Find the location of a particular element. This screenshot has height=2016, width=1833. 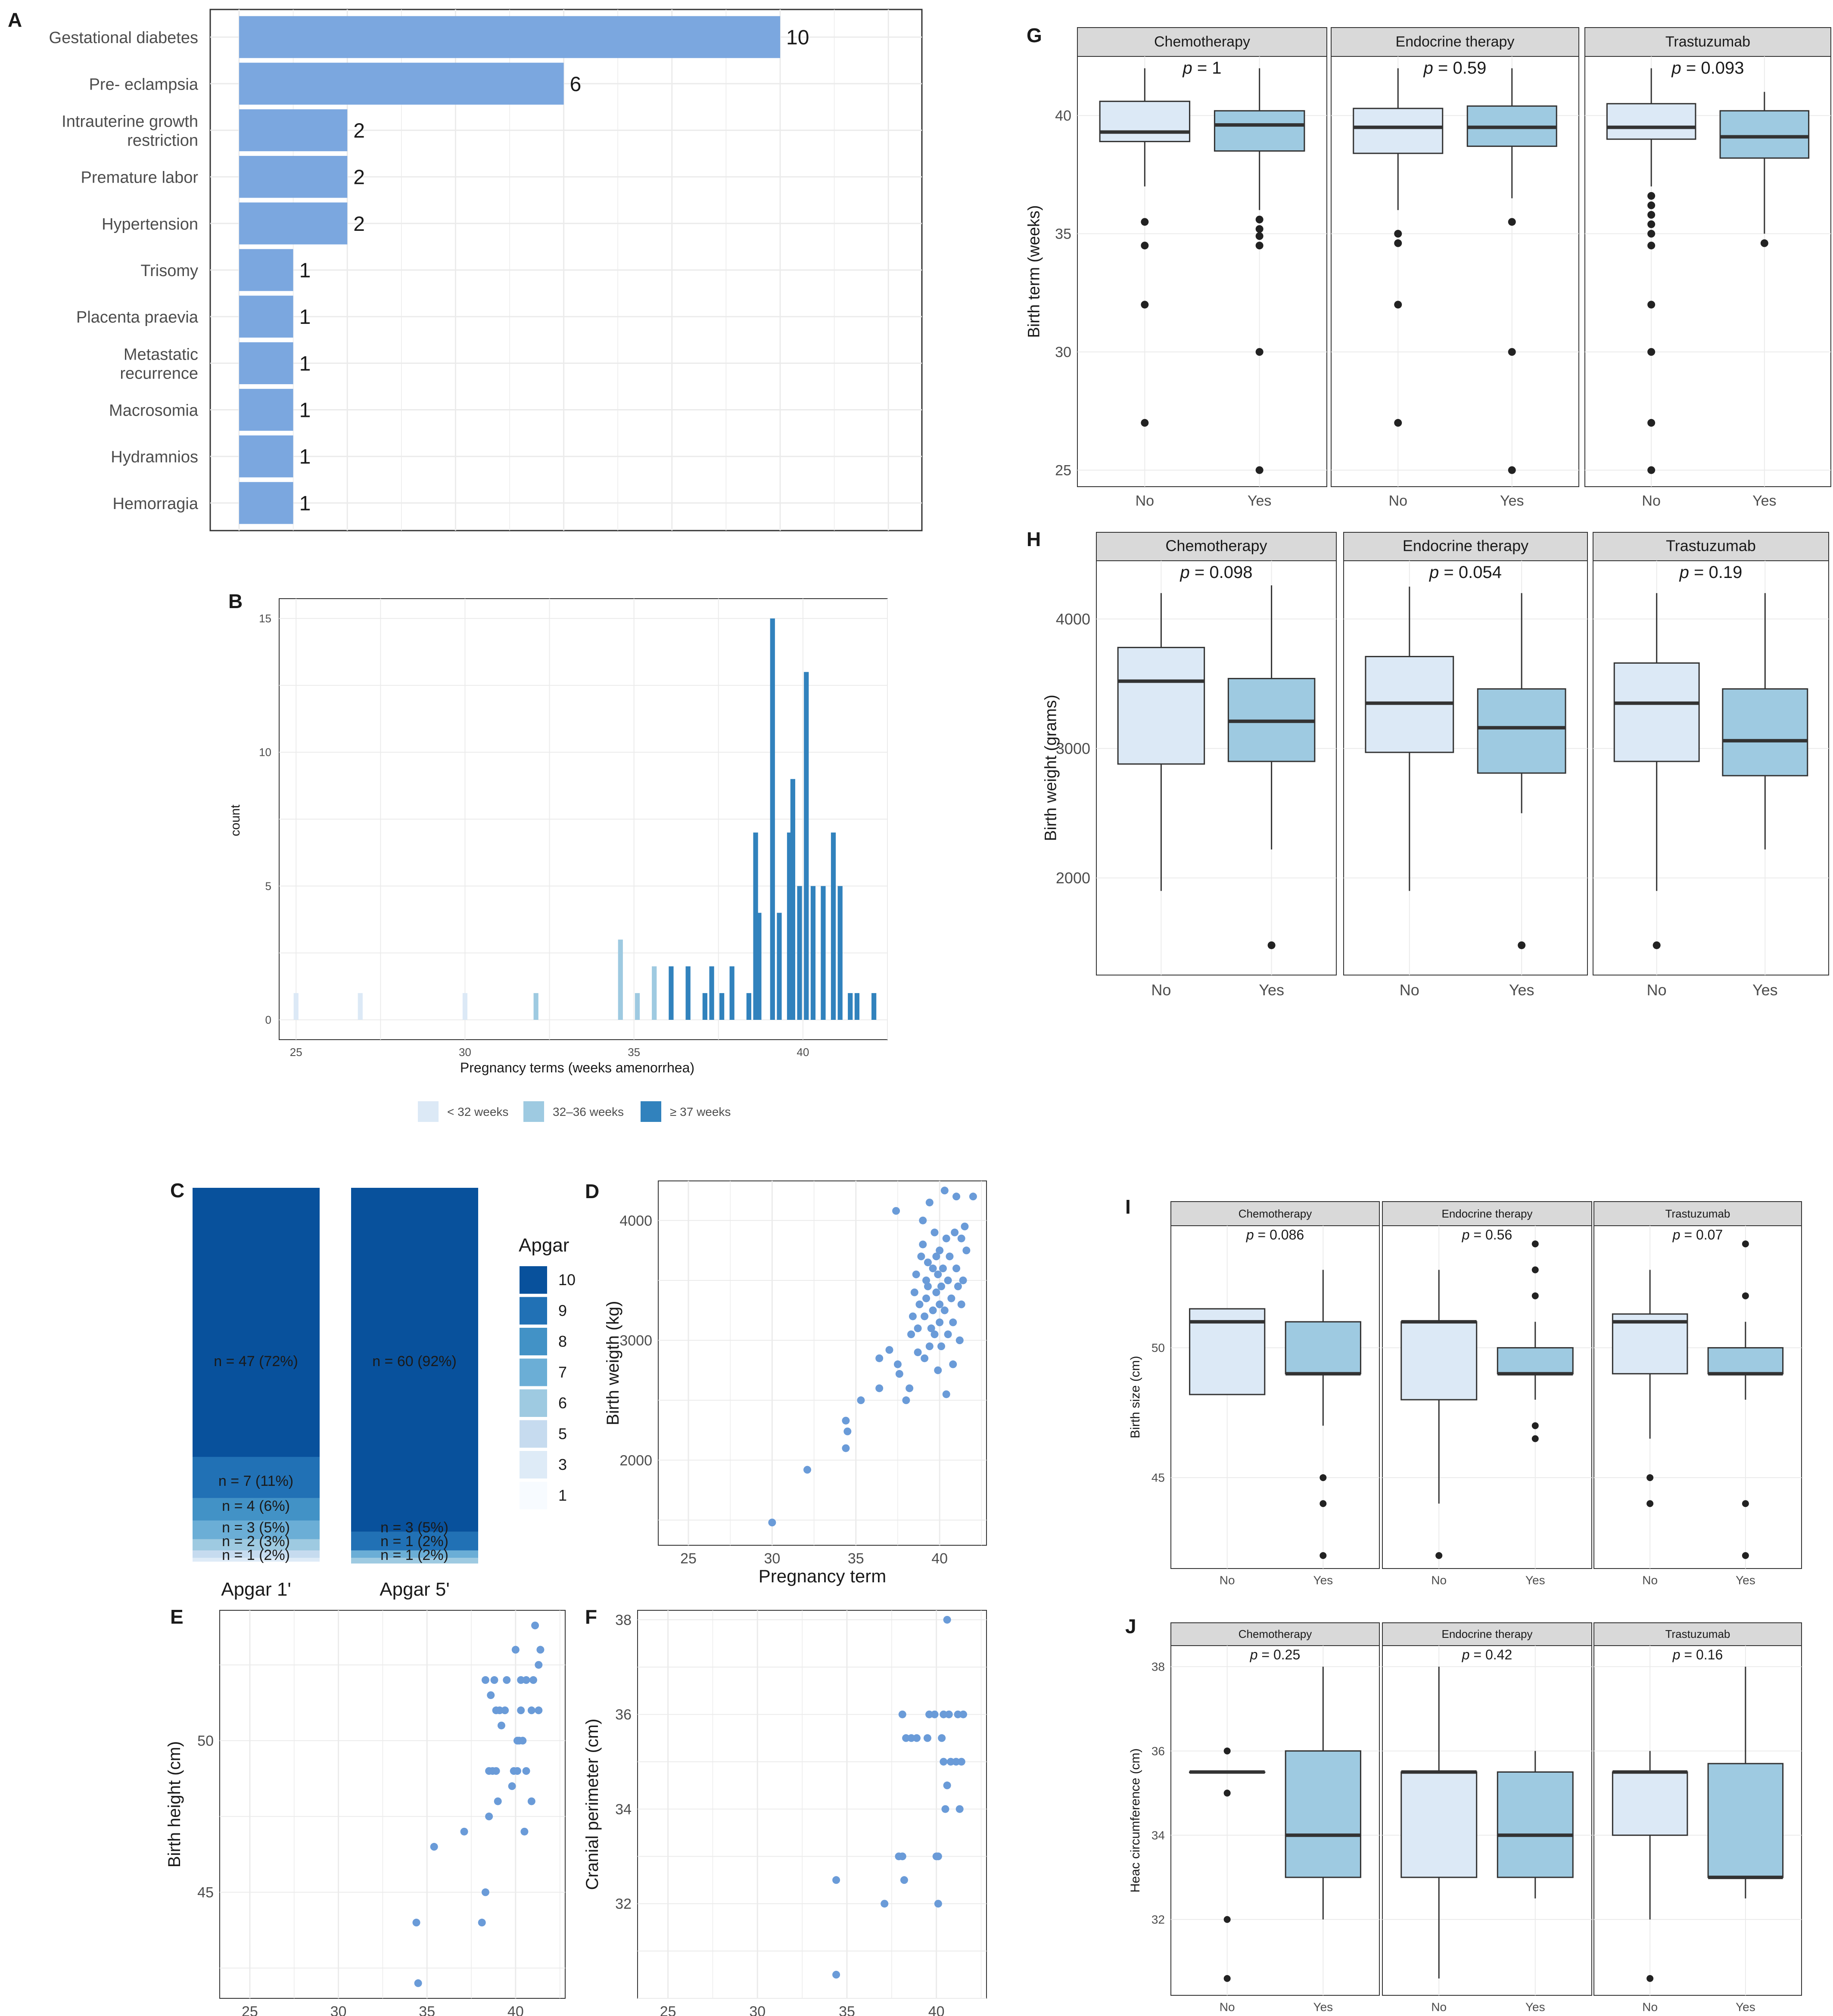

p-value-label: p = 0.098 is located at coordinates (1216, 573).